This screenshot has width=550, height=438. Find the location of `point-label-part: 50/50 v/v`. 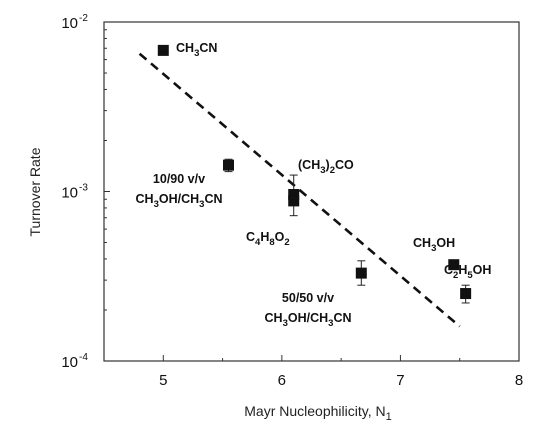

point-label-part: 50/50 v/v is located at coordinates (308, 298).